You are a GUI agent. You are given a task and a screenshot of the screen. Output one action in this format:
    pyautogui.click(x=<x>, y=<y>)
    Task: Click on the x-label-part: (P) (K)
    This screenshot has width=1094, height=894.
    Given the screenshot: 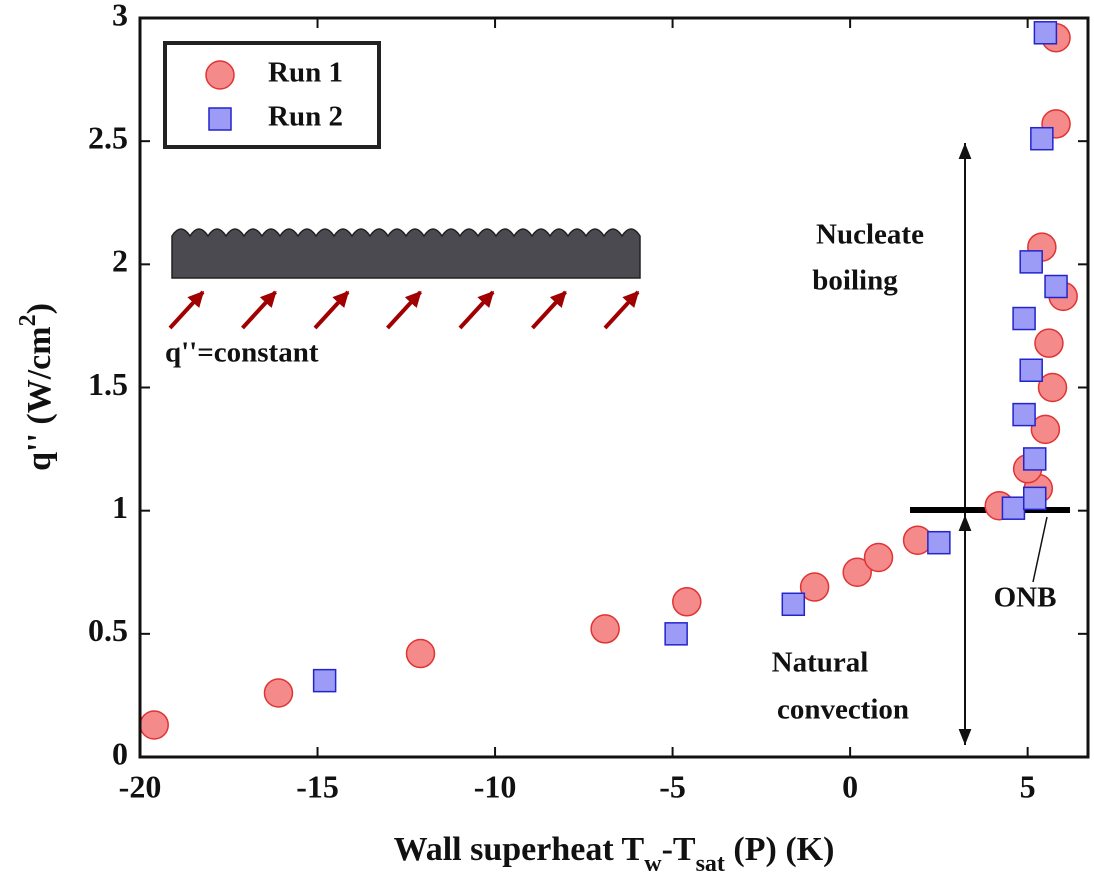 What is the action you would take?
    pyautogui.click(x=780, y=849)
    